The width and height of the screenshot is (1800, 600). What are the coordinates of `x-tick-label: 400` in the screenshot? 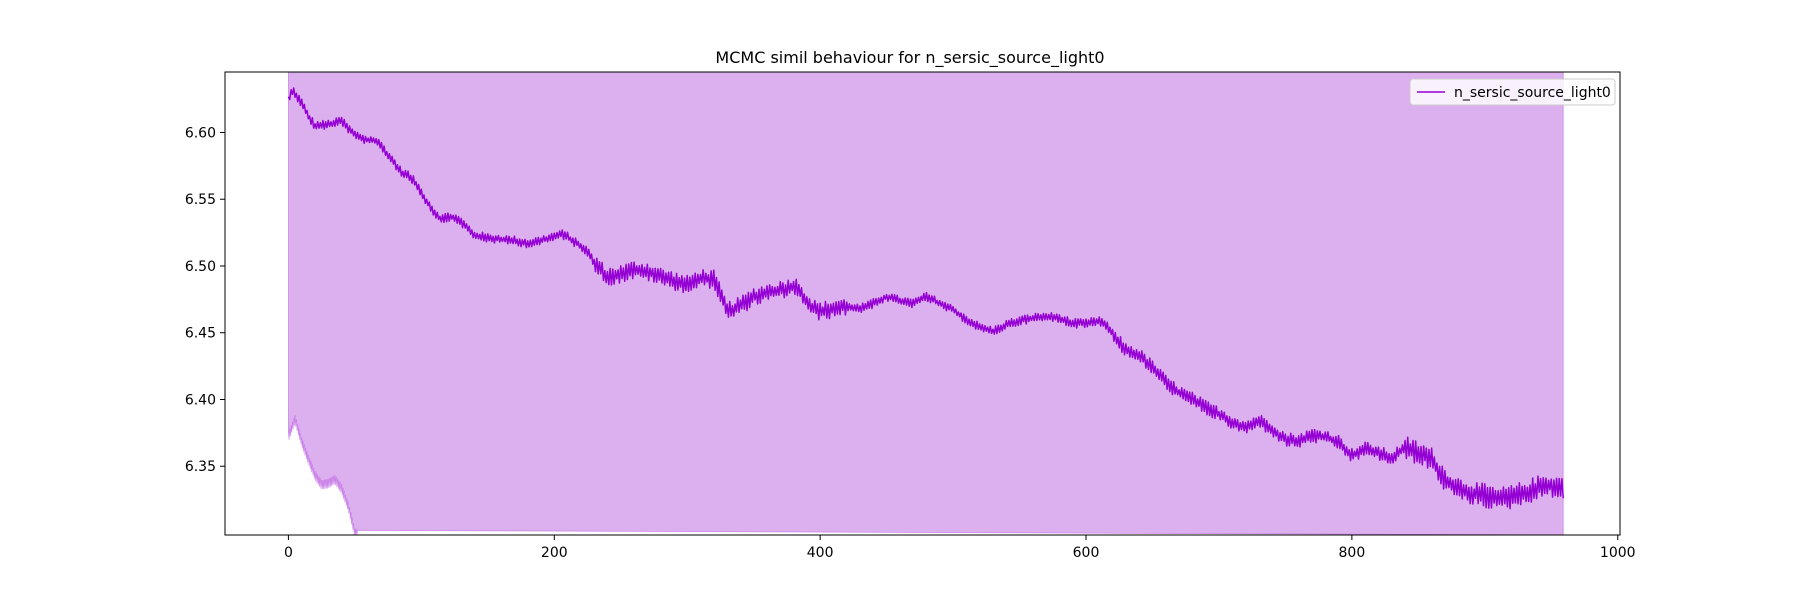 It's located at (820, 553).